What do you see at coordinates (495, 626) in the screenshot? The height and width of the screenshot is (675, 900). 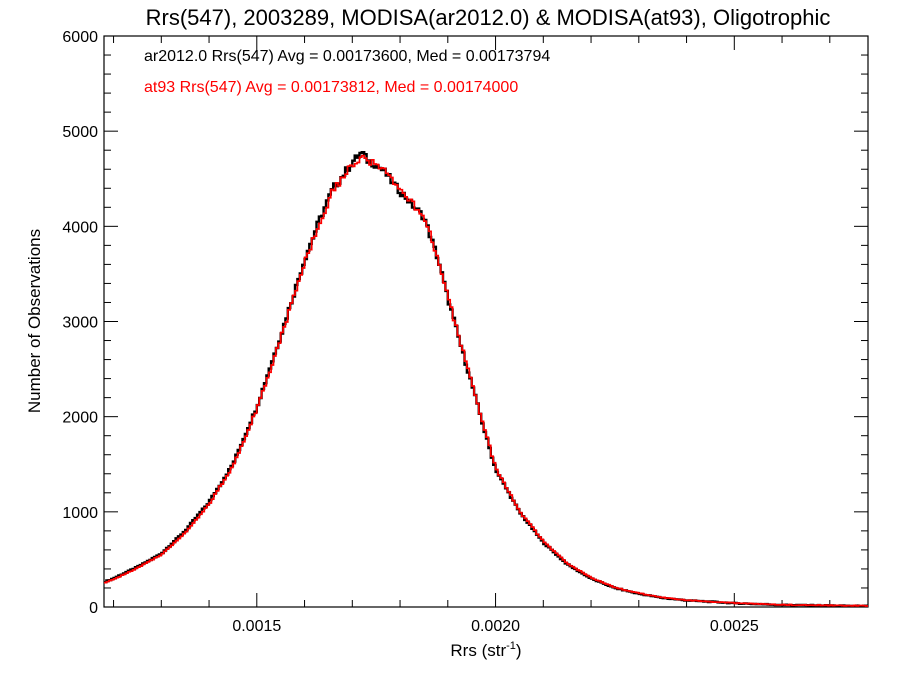 I see `x-tick-label: 0.0020` at bounding box center [495, 626].